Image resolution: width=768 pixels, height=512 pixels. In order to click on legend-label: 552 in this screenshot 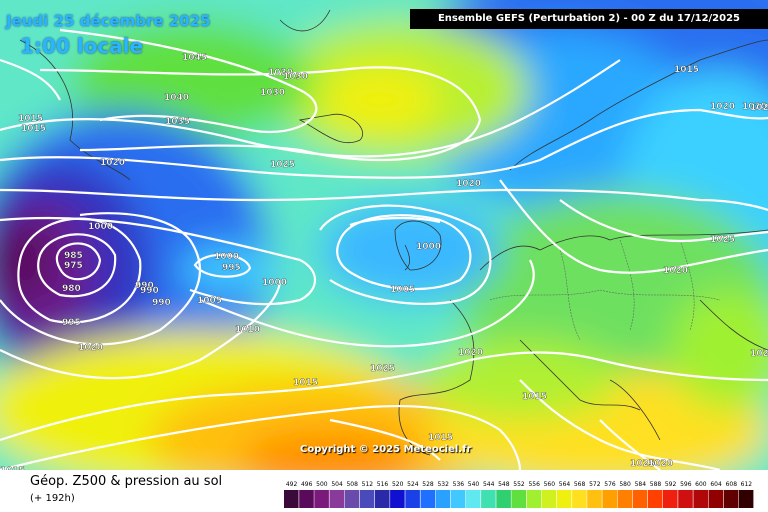, I will do `click(519, 484)`.